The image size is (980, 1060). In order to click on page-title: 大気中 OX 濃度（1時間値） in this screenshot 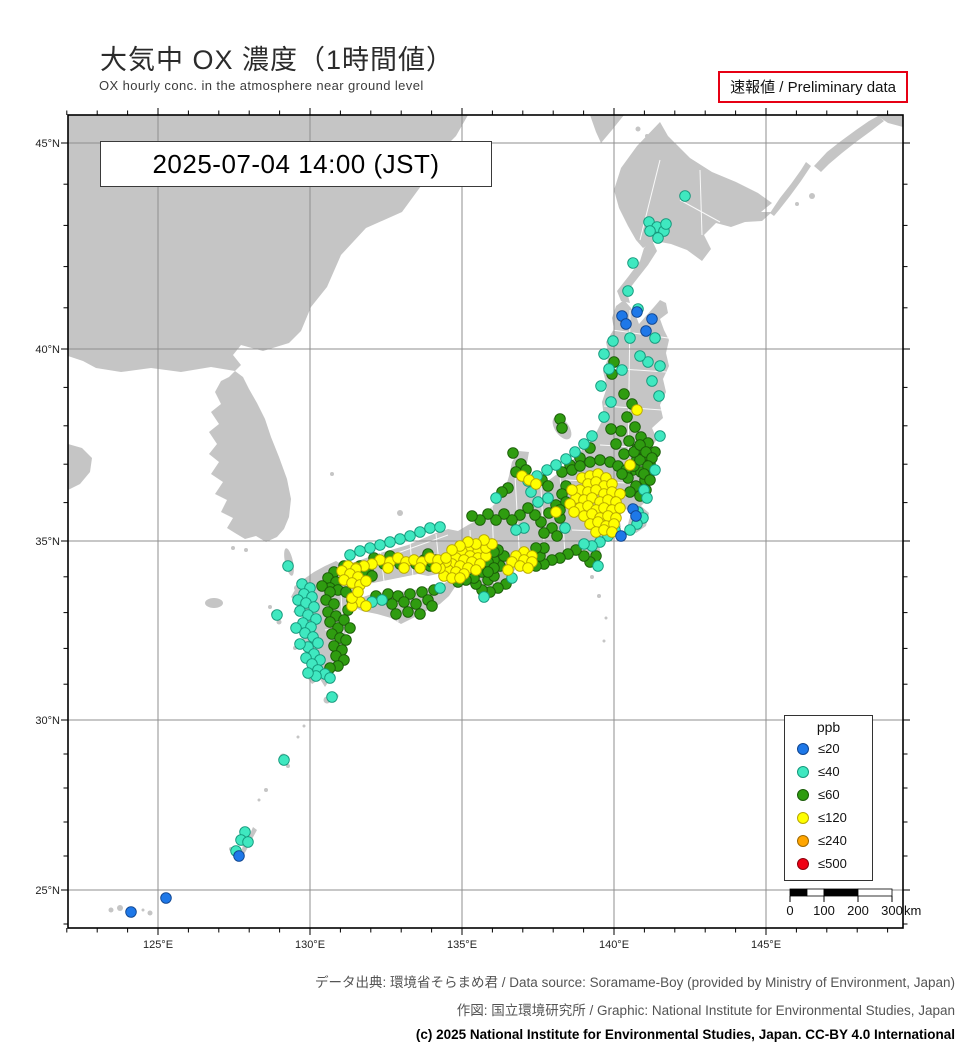, I will do `click(277, 60)`.